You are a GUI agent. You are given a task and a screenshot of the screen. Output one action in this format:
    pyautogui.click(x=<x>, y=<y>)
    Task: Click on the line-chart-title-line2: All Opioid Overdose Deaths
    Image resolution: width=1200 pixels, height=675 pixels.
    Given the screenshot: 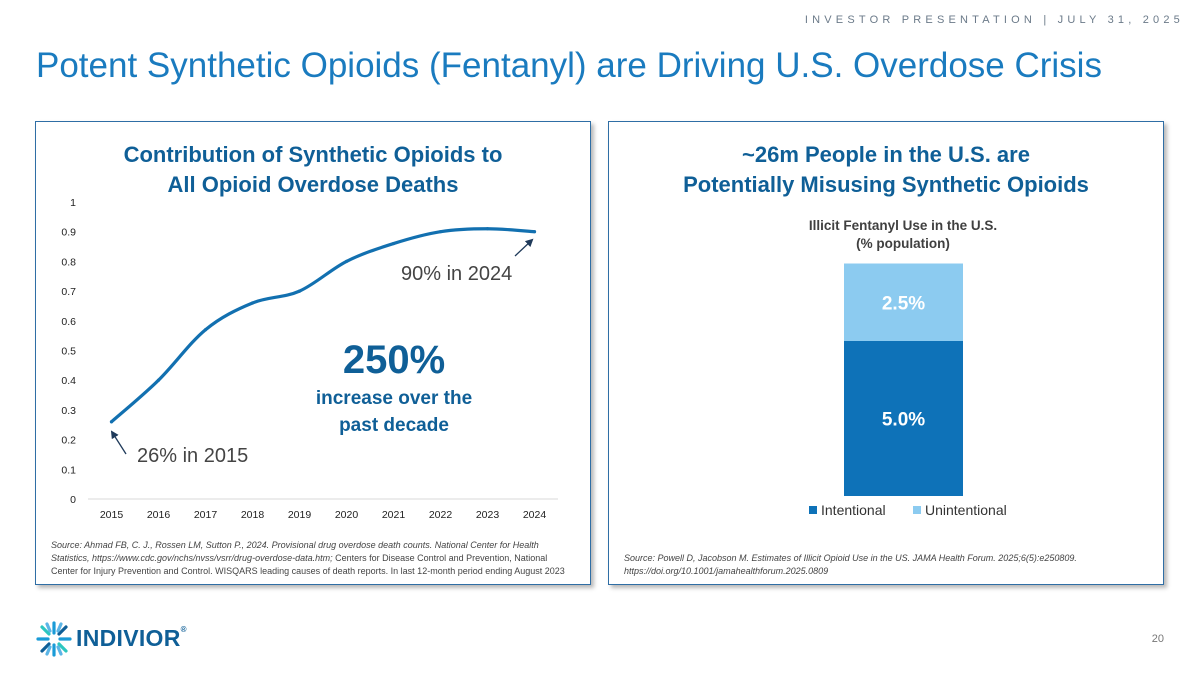 What is the action you would take?
    pyautogui.click(x=313, y=184)
    